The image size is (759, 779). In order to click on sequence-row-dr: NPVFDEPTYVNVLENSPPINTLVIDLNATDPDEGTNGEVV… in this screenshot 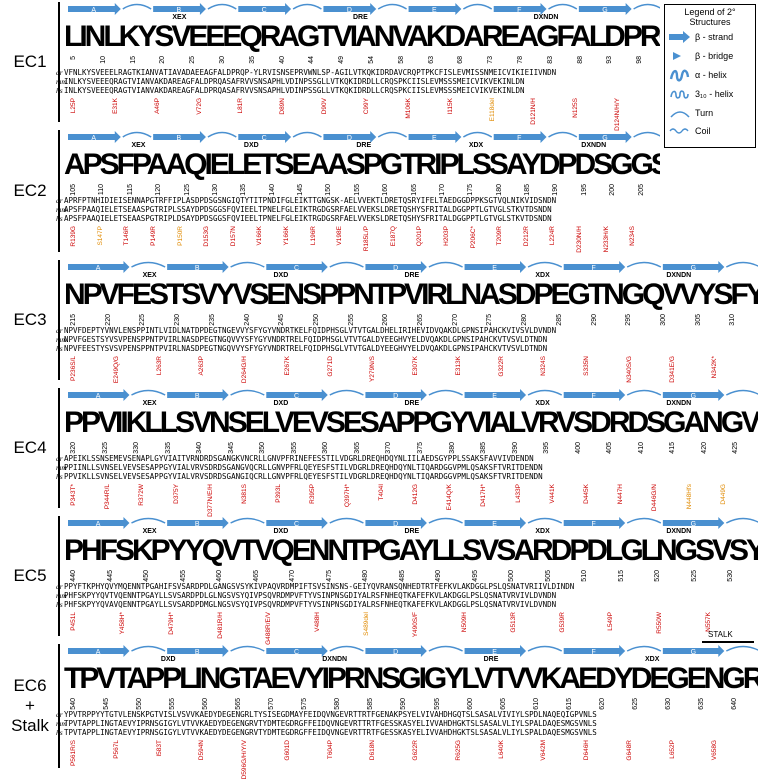, I will do `click(310, 330)`.